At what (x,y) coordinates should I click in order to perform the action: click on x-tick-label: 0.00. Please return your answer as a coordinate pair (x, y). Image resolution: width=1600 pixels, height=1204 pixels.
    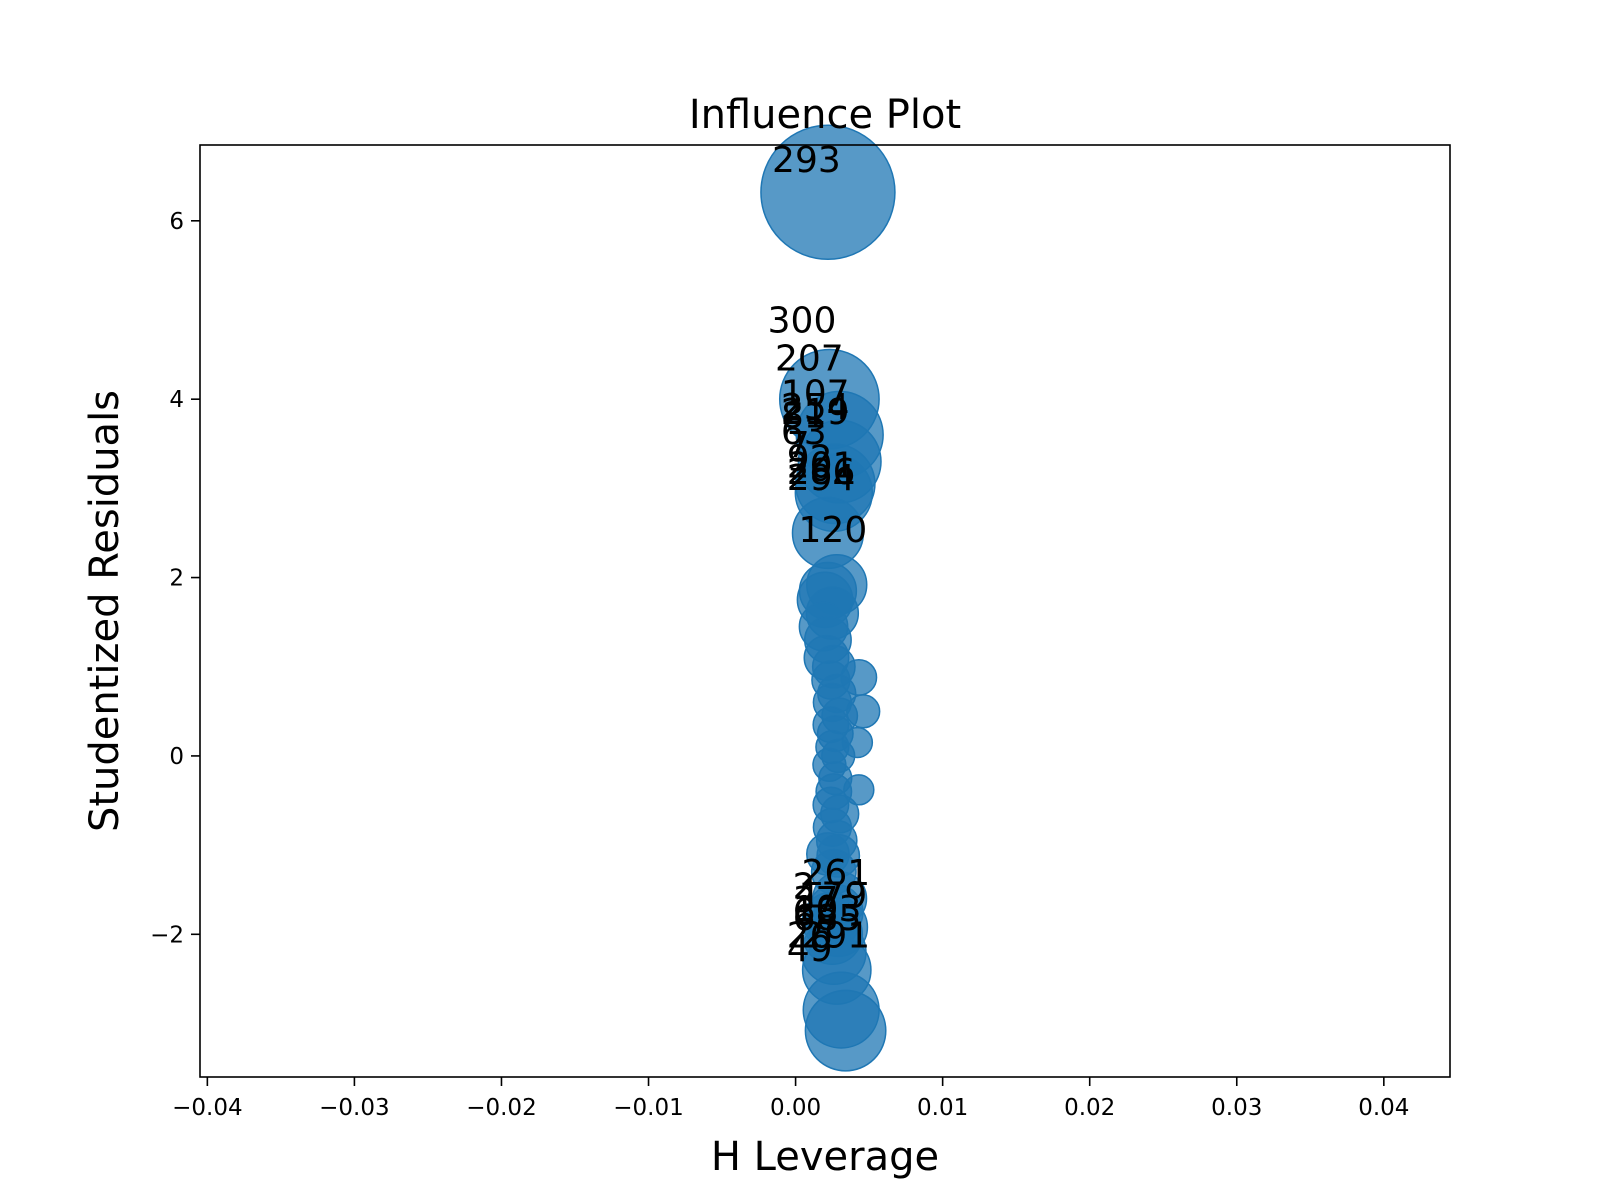
    Looking at the image, I should click on (795, 1108).